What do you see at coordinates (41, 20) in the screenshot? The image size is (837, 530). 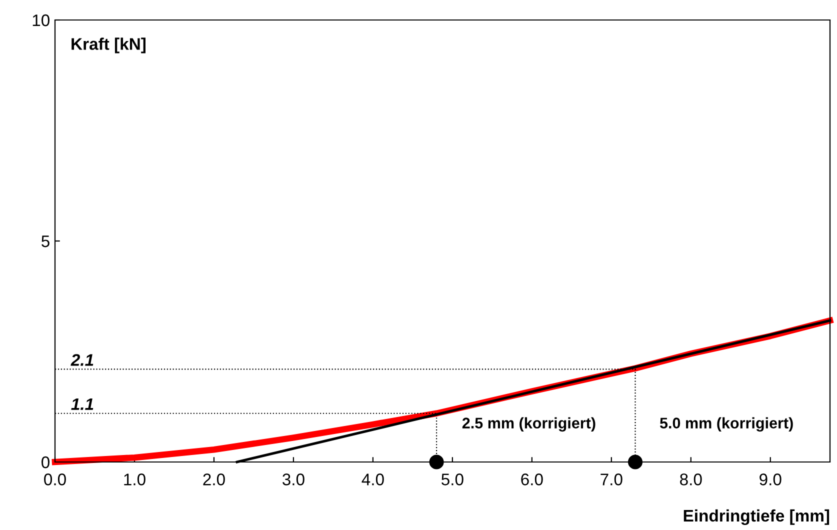 I see `y-tick-label: 10` at bounding box center [41, 20].